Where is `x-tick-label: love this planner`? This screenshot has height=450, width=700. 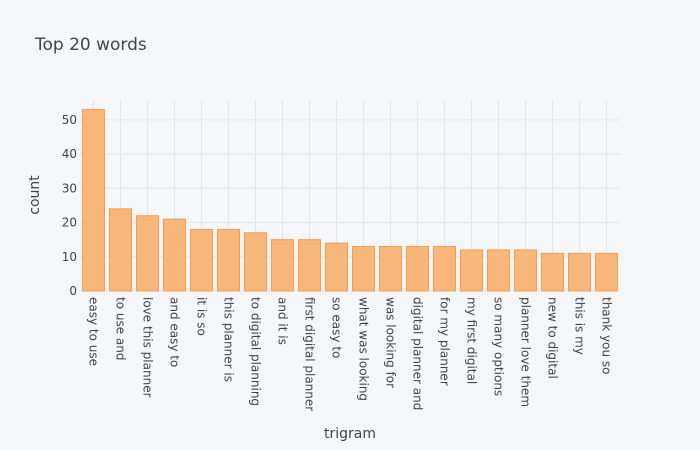
x-tick-label: love this planner is located at coordinates (148, 347).